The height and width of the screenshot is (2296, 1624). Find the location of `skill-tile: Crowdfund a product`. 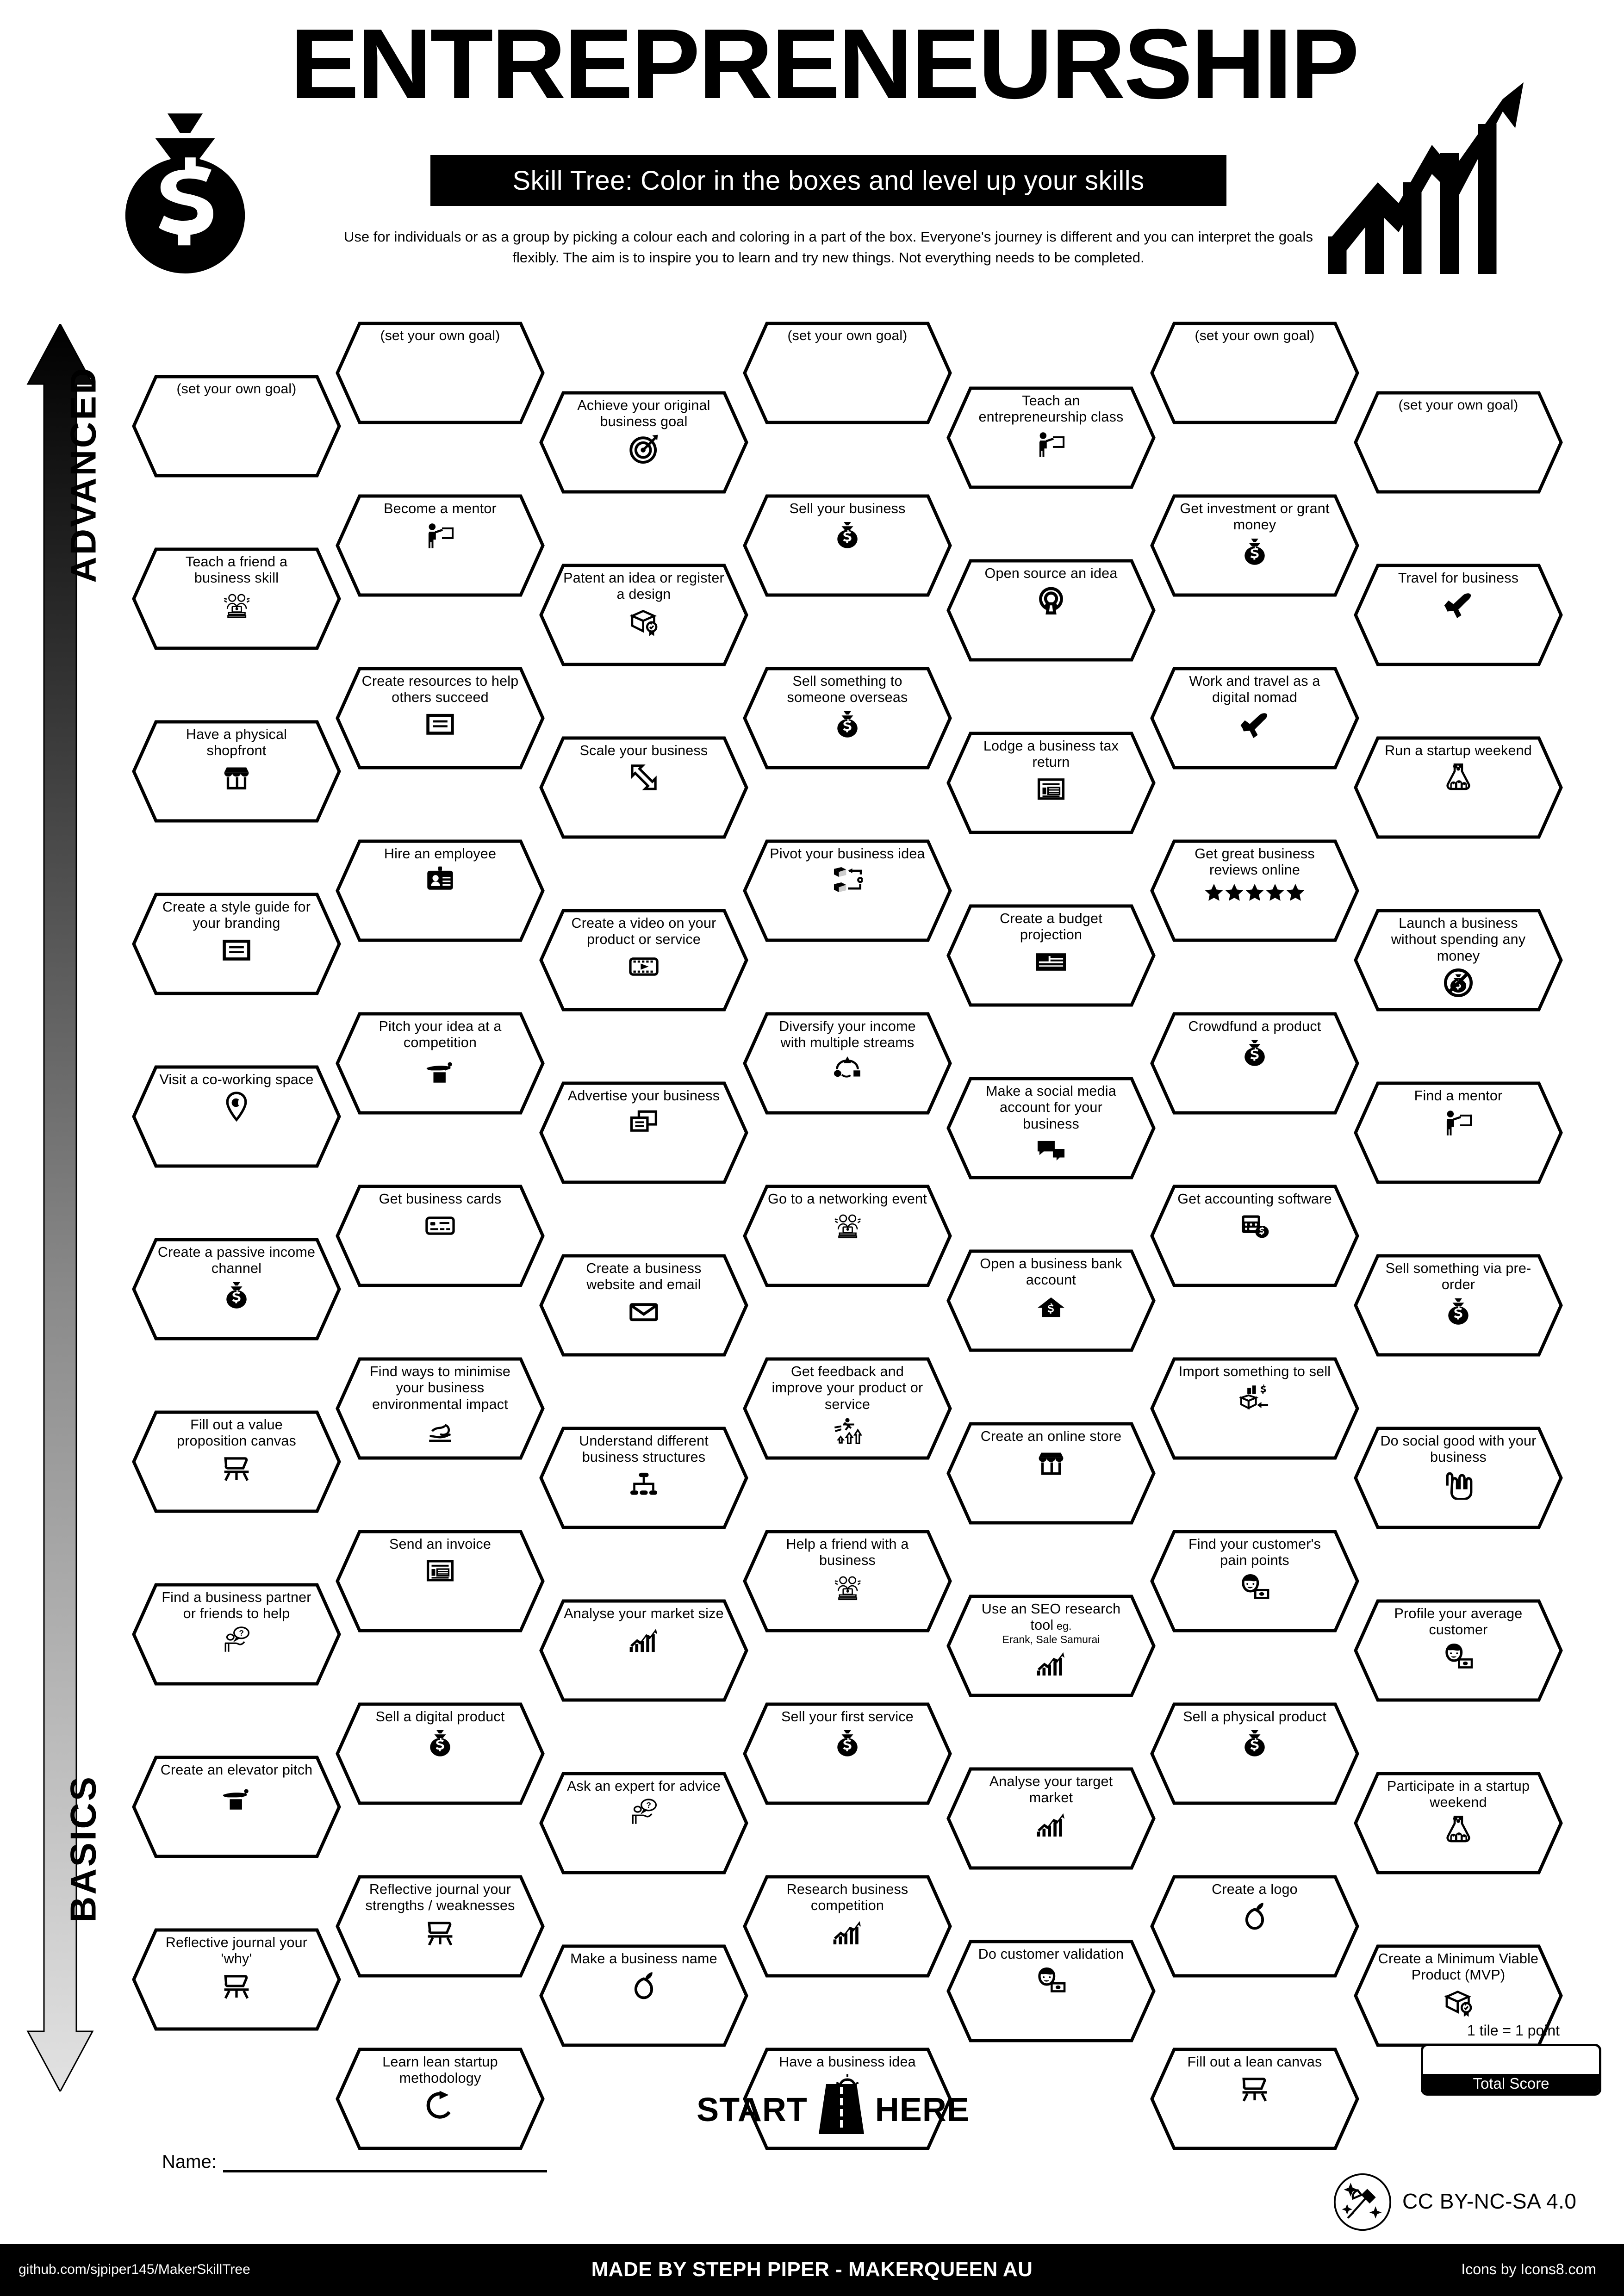

skill-tile: Crowdfund a product is located at coordinates (1254, 1064).